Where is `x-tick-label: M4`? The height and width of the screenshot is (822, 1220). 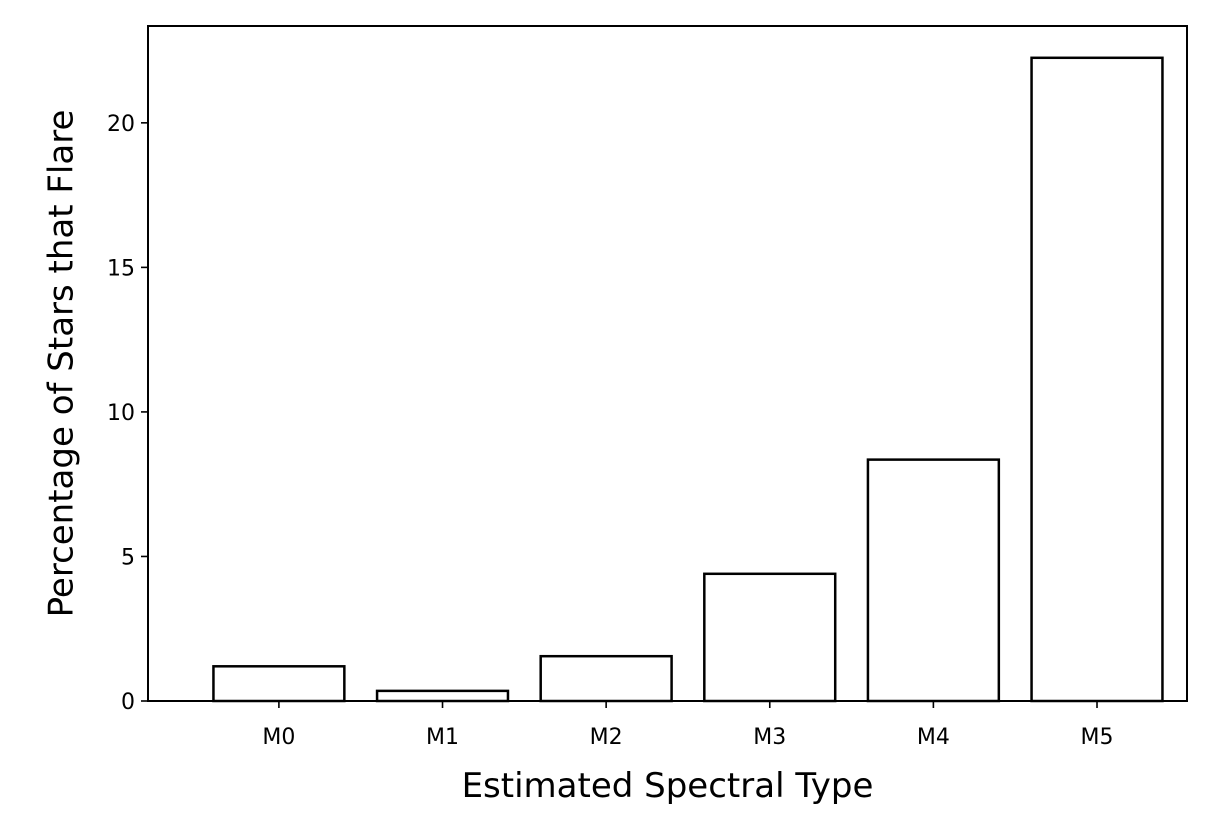
x-tick-label: M4 is located at coordinates (933, 737).